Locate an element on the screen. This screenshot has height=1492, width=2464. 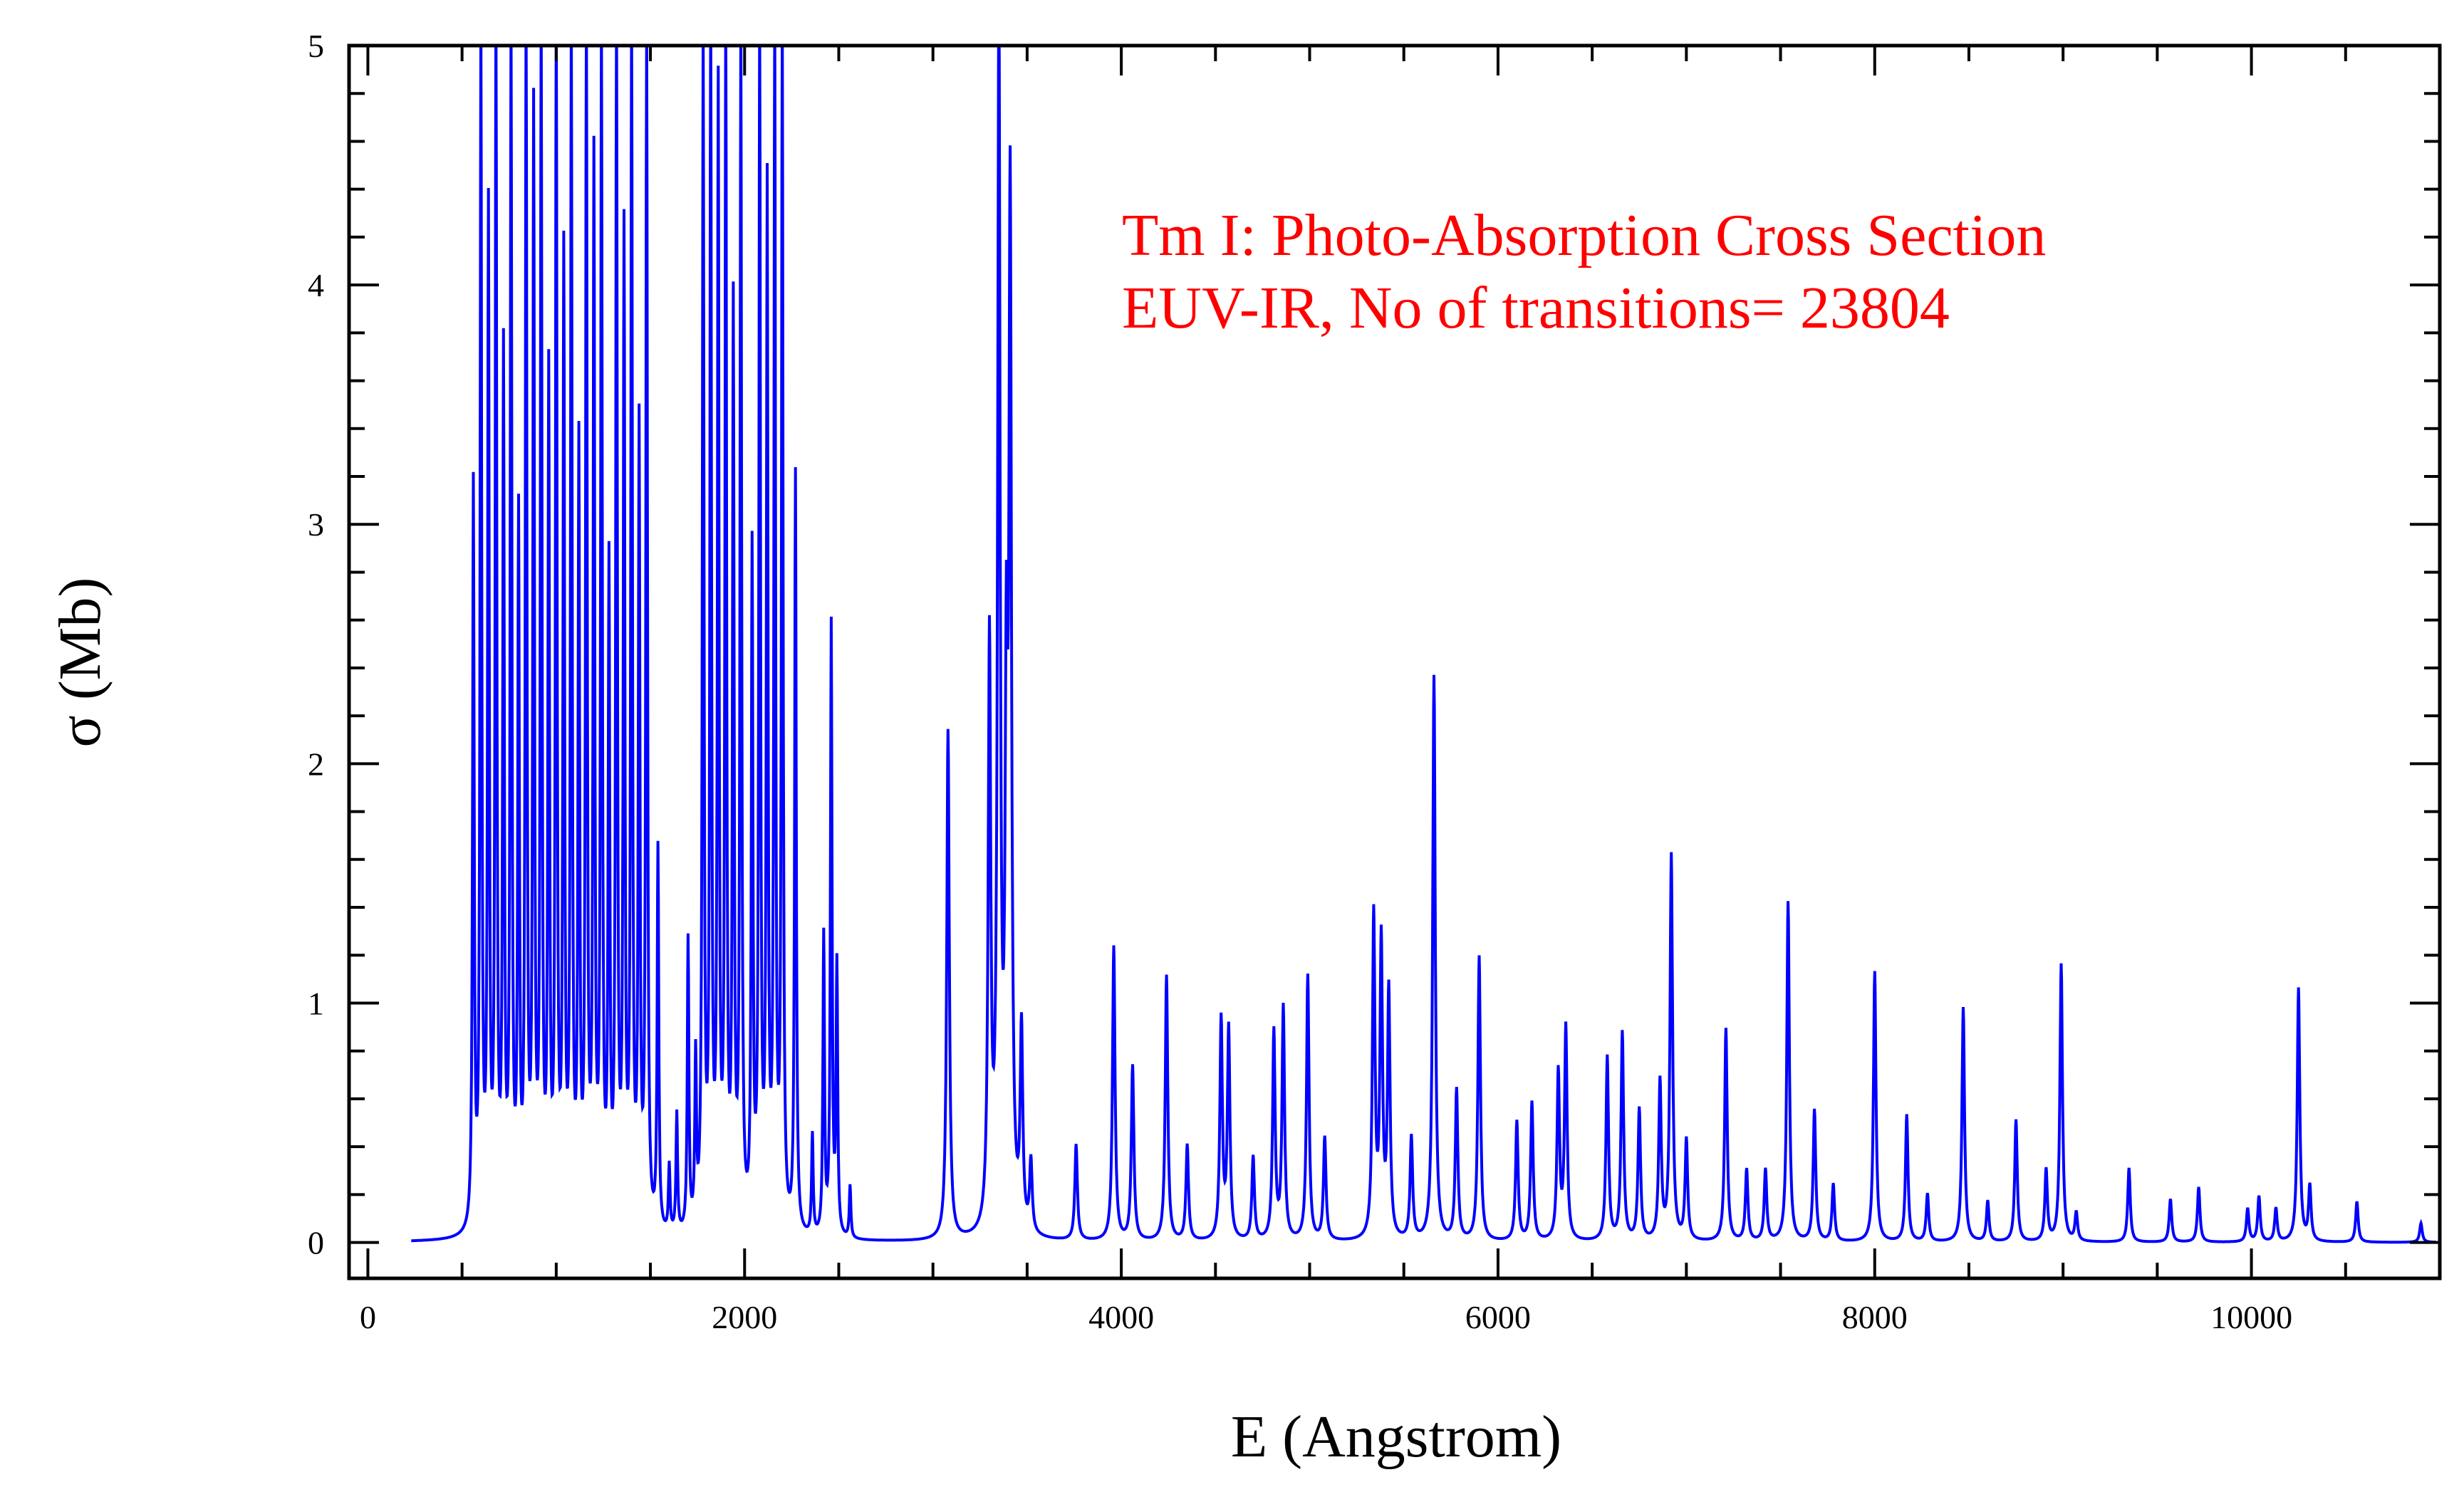
y-tick-label: 5 is located at coordinates (316, 46).